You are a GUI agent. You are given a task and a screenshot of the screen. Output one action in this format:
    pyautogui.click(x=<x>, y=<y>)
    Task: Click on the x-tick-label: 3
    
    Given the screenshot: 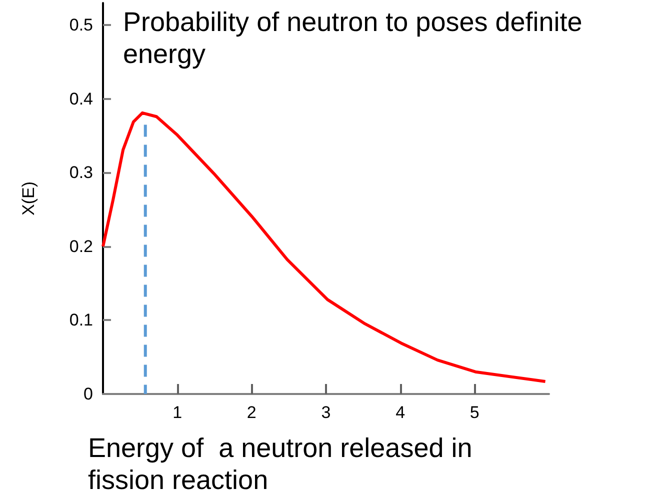 What is the action you would take?
    pyautogui.click(x=326, y=412)
    